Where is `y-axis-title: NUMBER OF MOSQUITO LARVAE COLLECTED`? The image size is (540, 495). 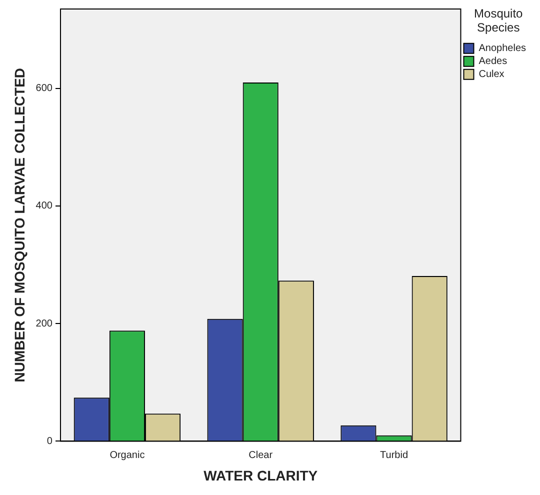 y-axis-title: NUMBER OF MOSQUITO LARVAE COLLECTED is located at coordinates (19, 225).